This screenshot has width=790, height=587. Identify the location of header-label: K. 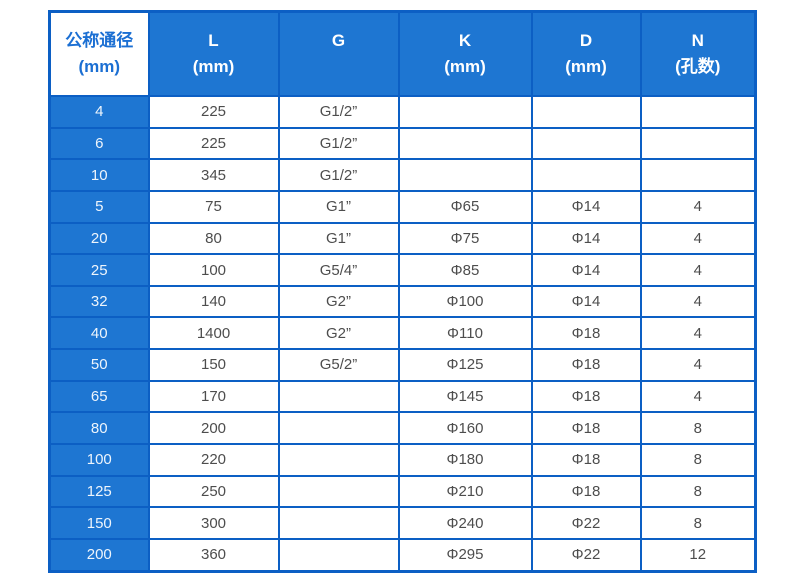
(465, 40).